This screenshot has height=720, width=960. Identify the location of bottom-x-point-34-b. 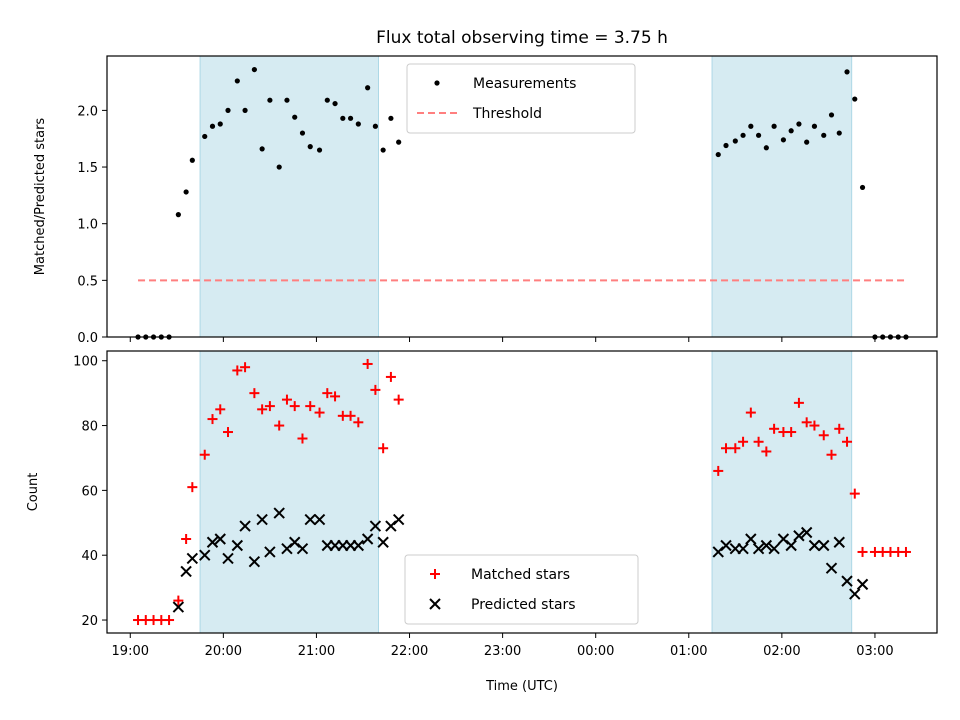
(766, 545).